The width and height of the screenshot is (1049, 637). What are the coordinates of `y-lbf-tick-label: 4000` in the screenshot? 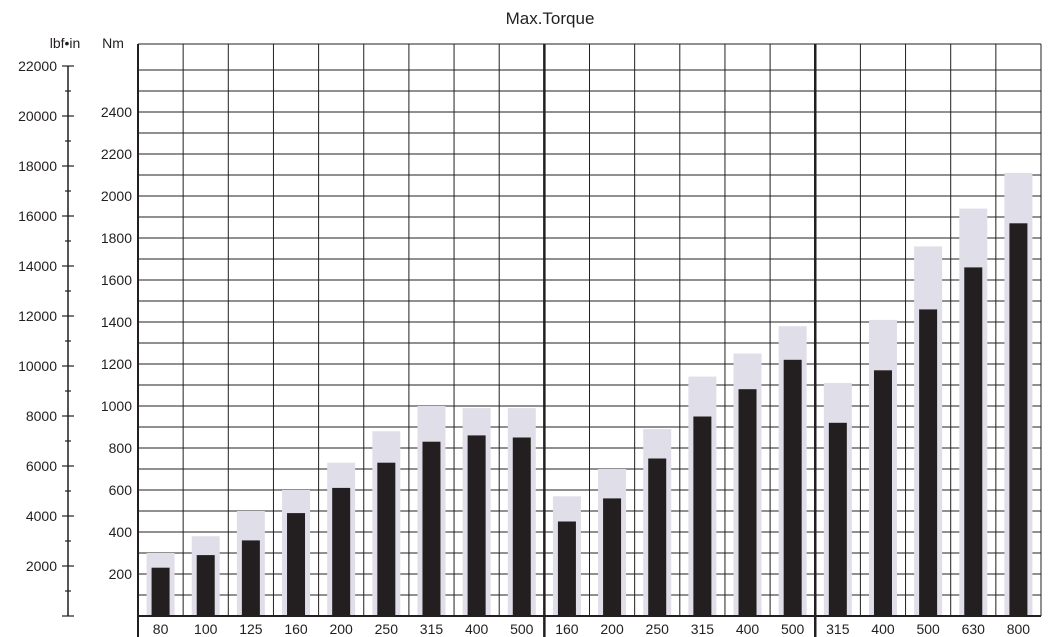 It's located at (41, 516).